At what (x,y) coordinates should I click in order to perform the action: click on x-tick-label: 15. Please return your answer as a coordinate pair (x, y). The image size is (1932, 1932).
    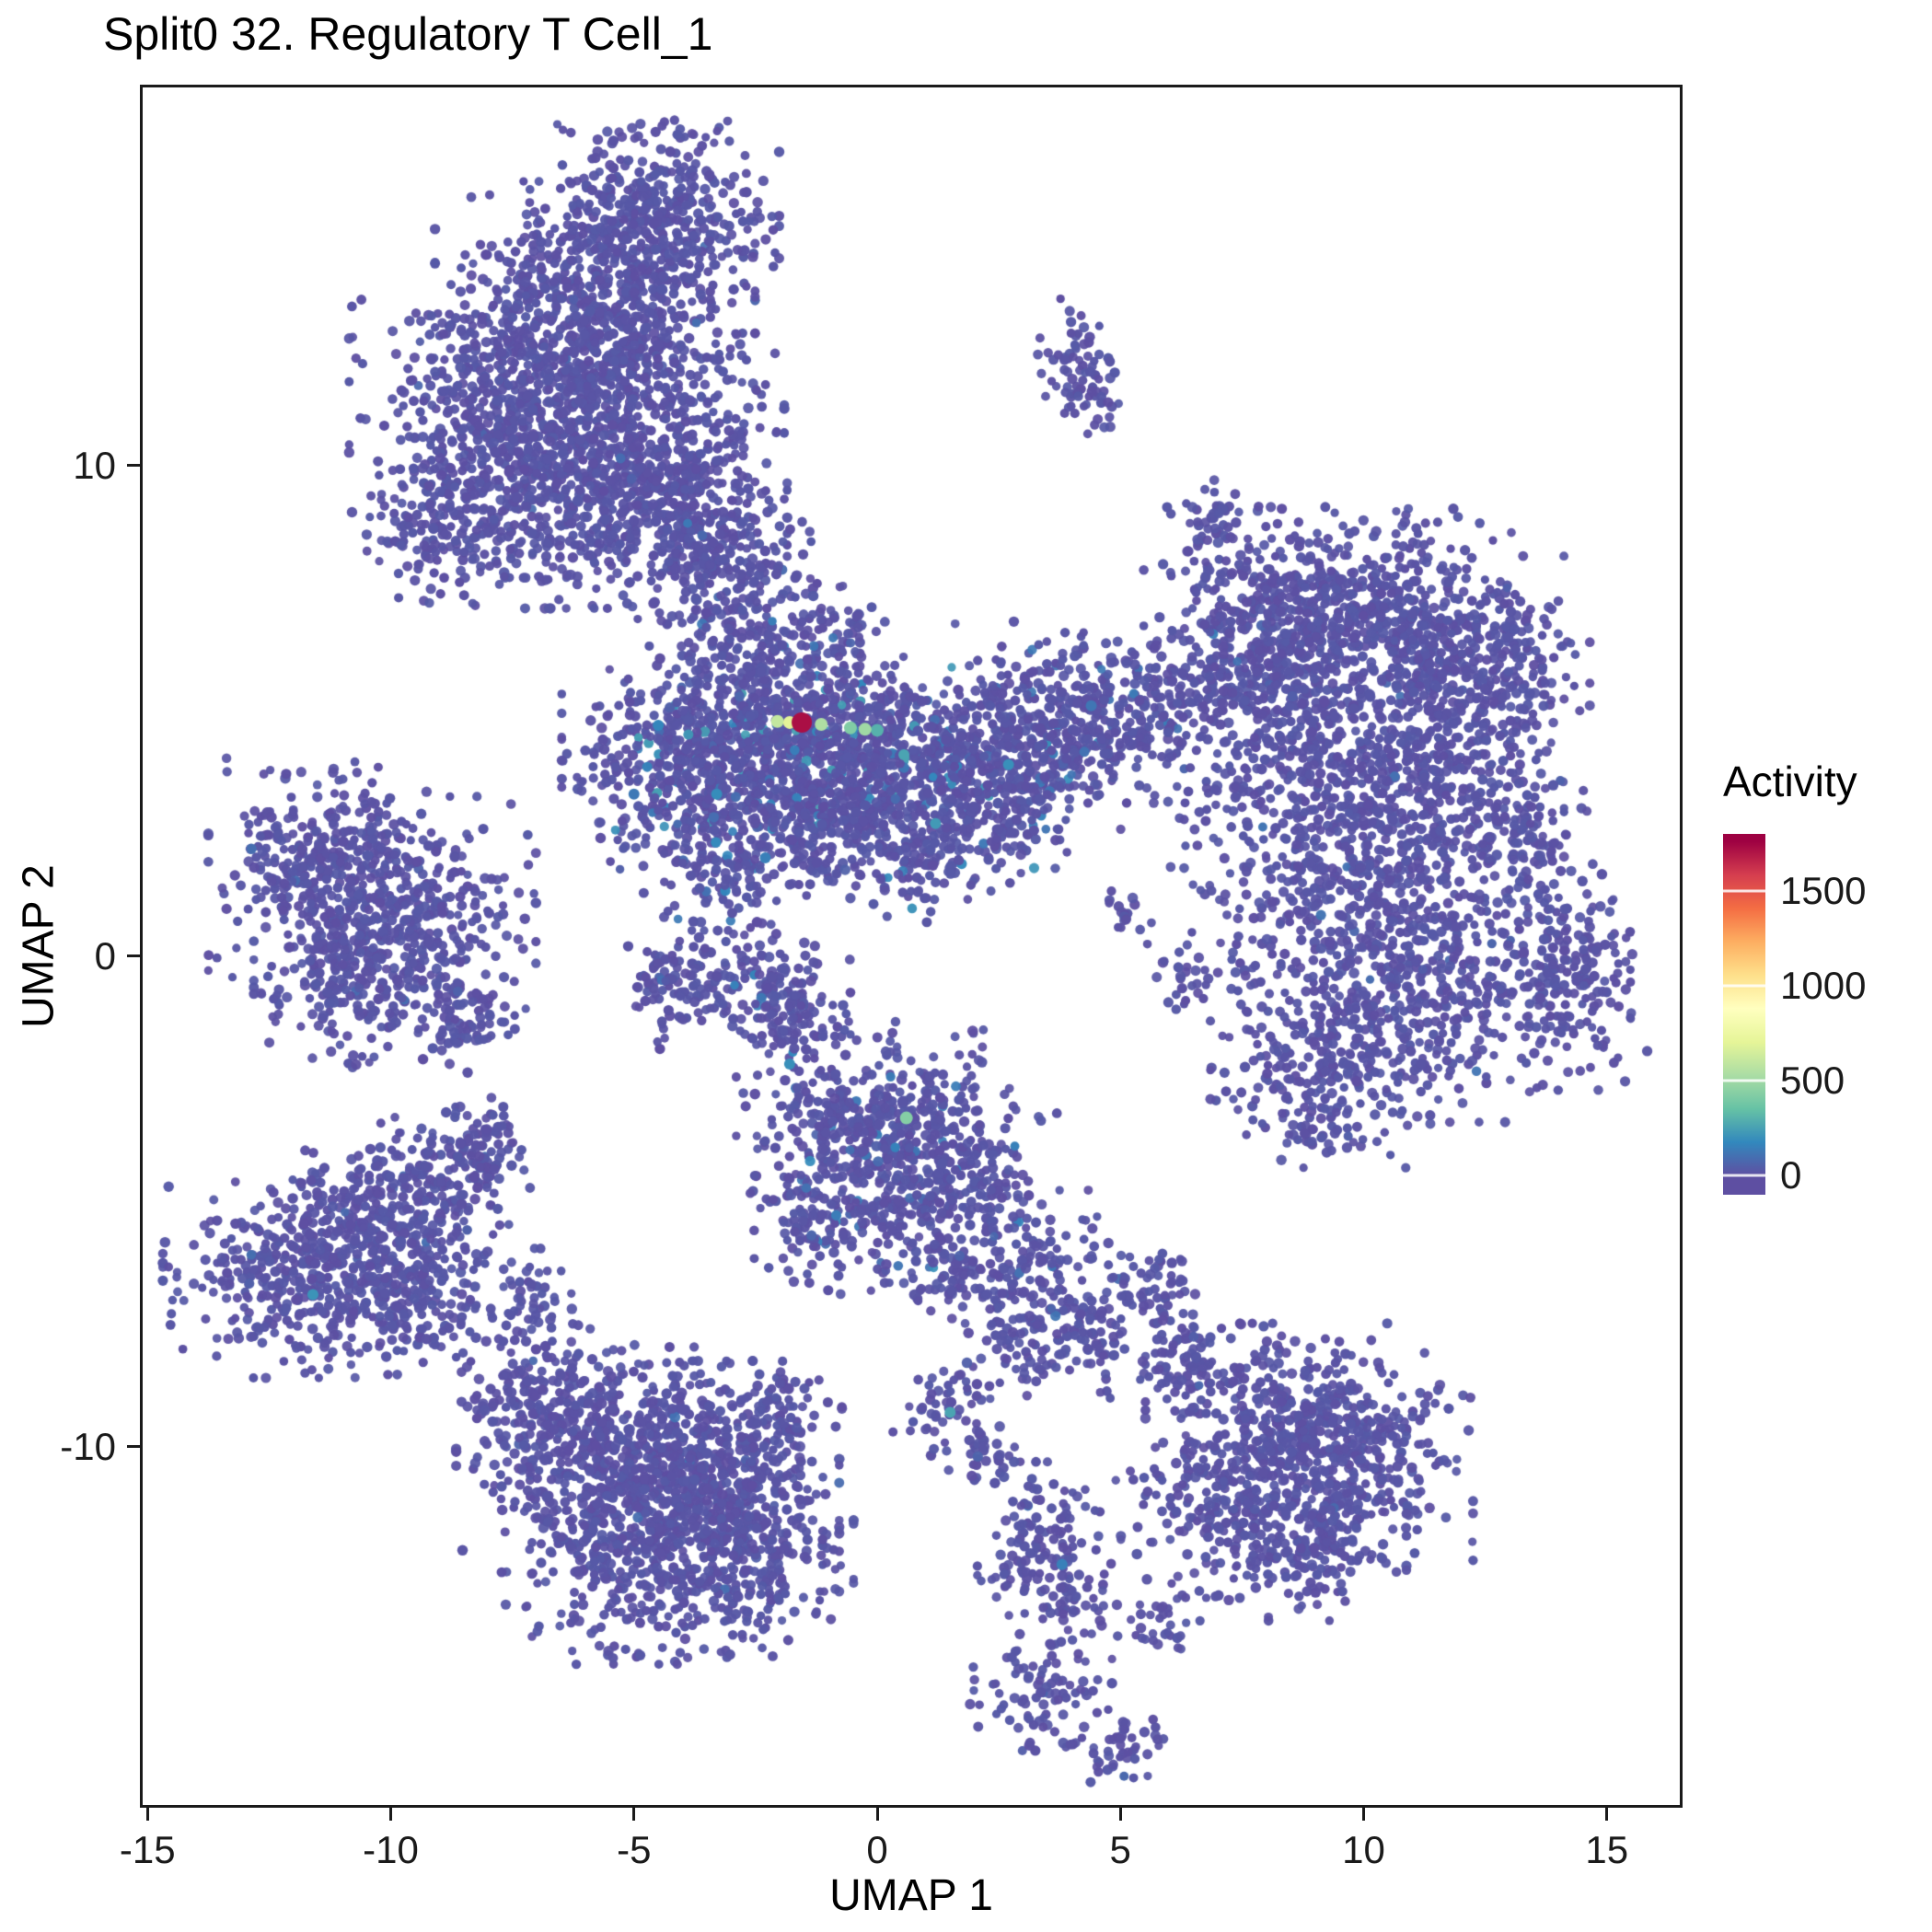
    Looking at the image, I should click on (1607, 1850).